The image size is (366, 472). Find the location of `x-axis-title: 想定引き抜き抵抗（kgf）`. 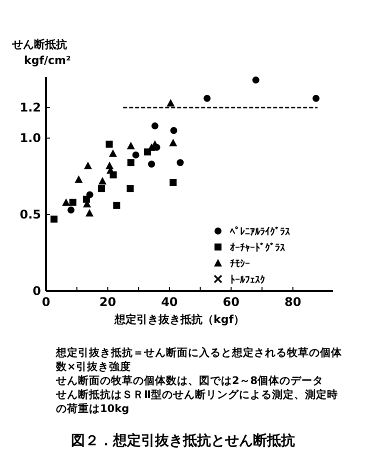

x-axis-title: 想定引き抜き抵抗（kgf） is located at coordinates (179, 319).